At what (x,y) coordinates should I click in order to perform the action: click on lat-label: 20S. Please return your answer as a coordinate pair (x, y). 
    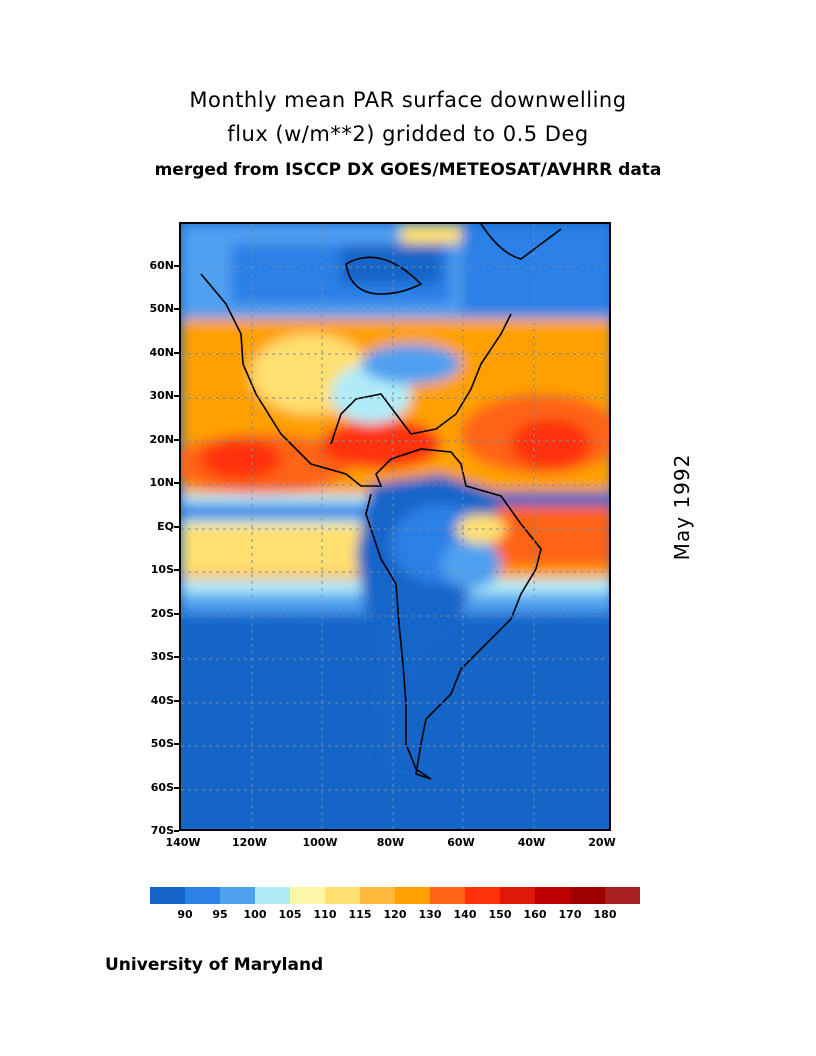
    Looking at the image, I should click on (162, 613).